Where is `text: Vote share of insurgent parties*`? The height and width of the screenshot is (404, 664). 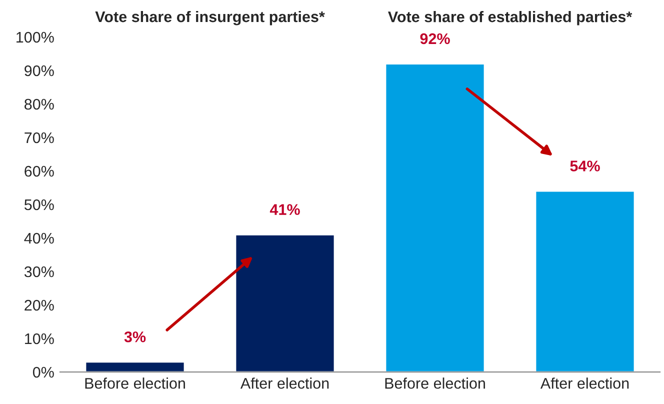 text: Vote share of insurgent parties* is located at coordinates (210, 18).